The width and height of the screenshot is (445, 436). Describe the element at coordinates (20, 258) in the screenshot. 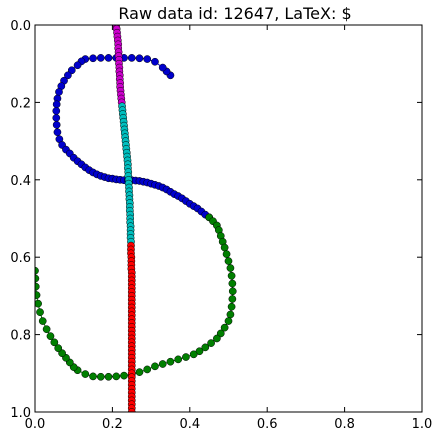

I see `y-tick-label-3: 0.6` at that location.